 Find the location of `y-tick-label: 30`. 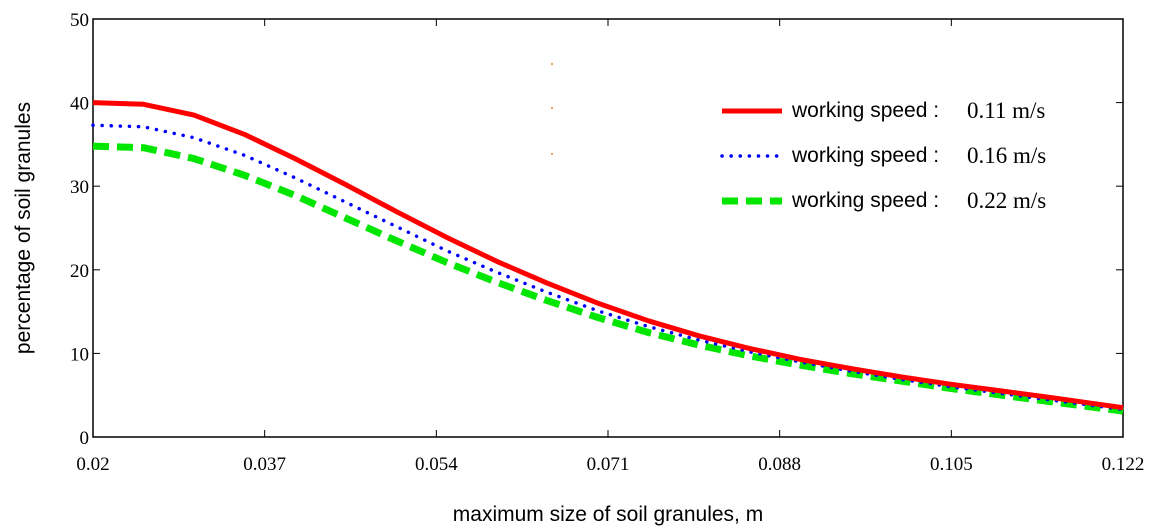

y-tick-label: 30 is located at coordinates (79, 187).